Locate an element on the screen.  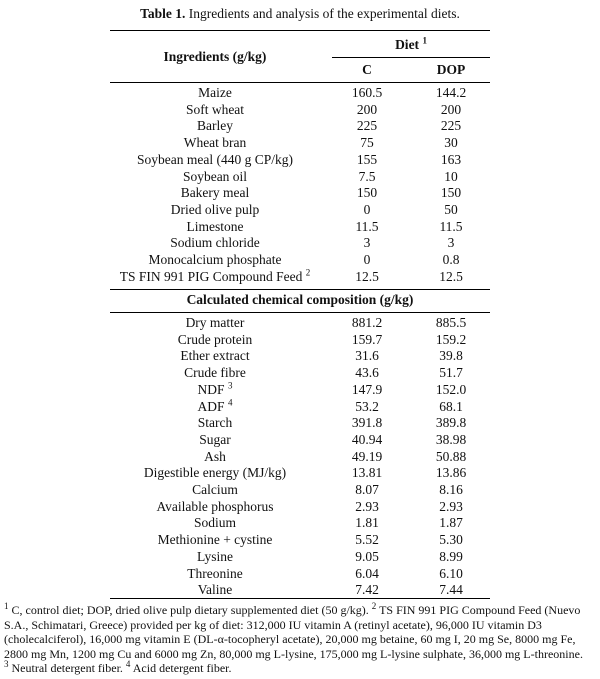
row-value-c: 200 is located at coordinates (367, 109).